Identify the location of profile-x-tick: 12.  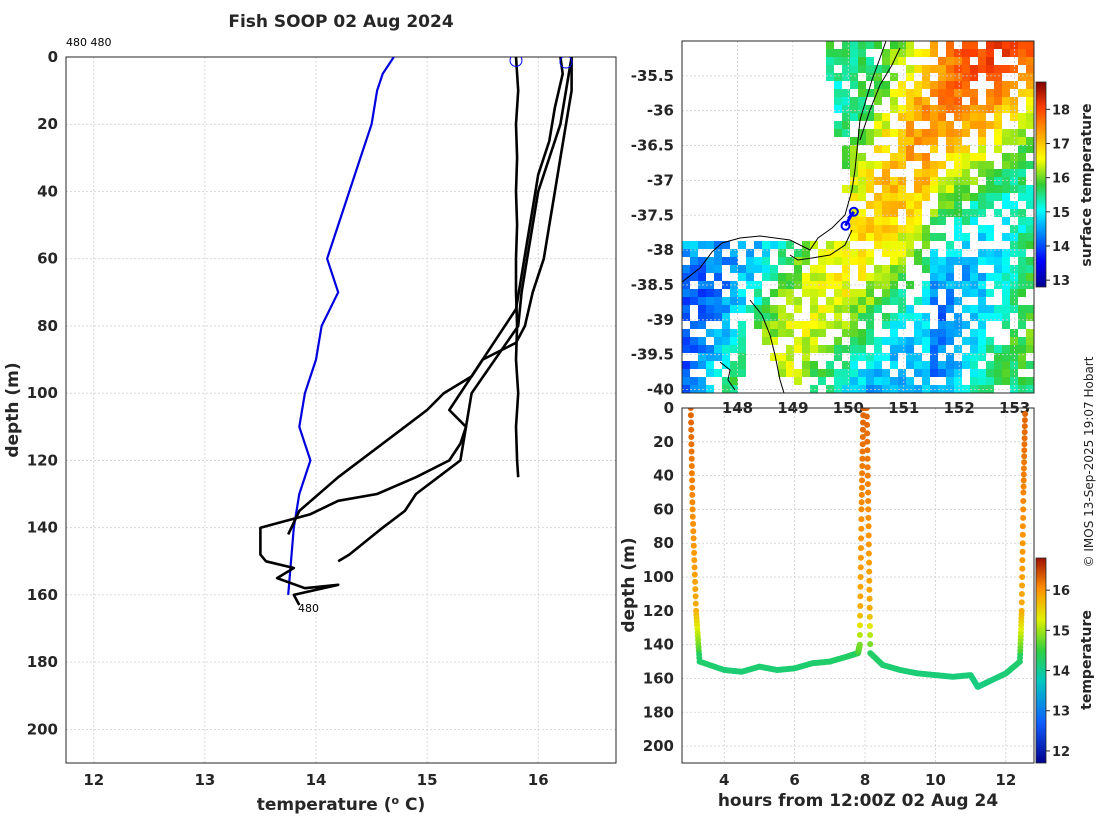
(93, 780).